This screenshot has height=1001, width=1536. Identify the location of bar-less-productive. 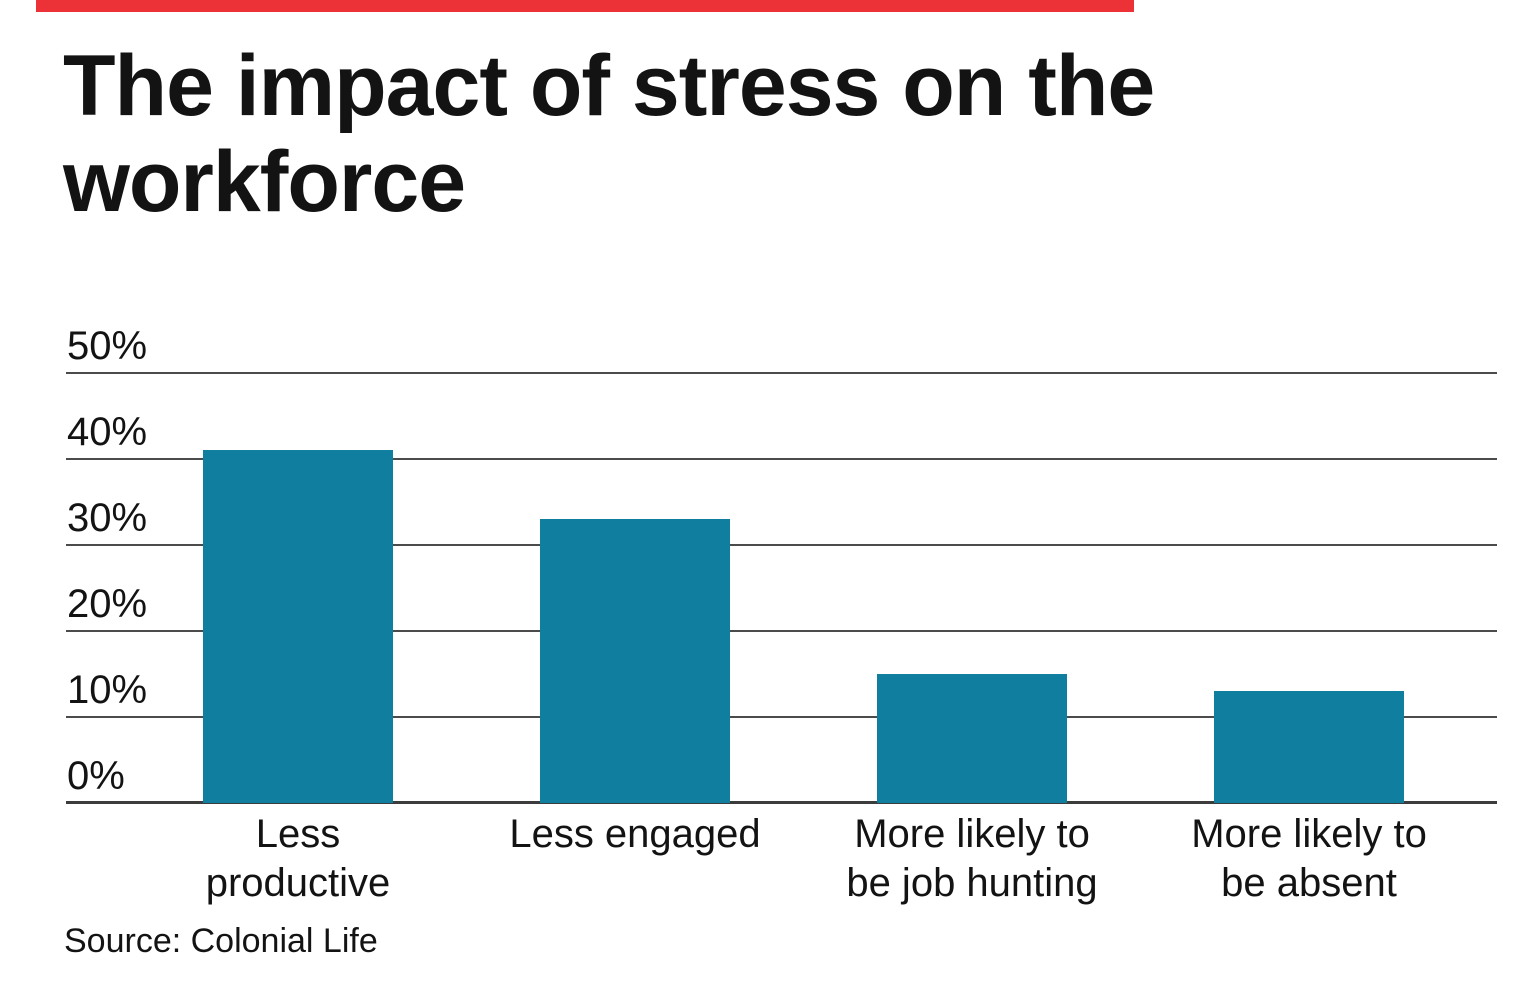
(298, 626).